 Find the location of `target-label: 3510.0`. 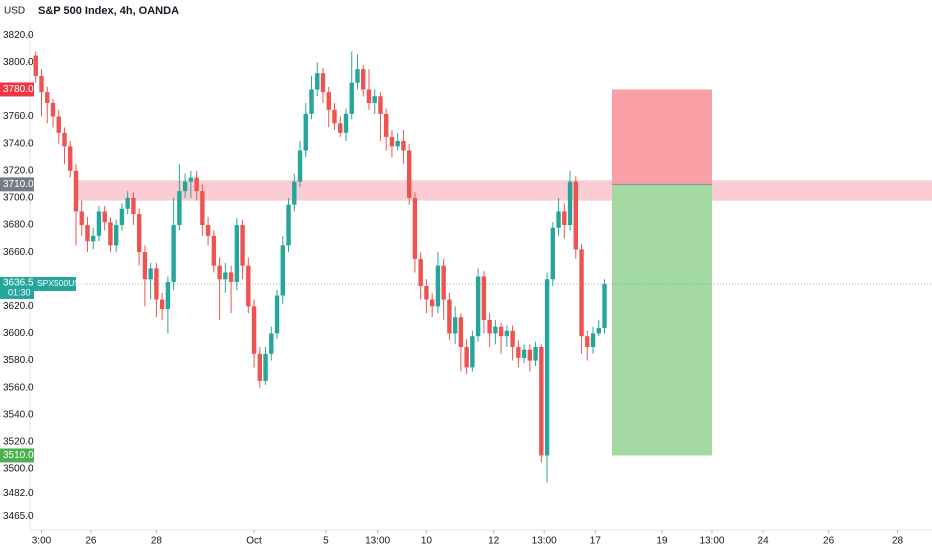

target-label: 3510.0 is located at coordinates (18, 455).